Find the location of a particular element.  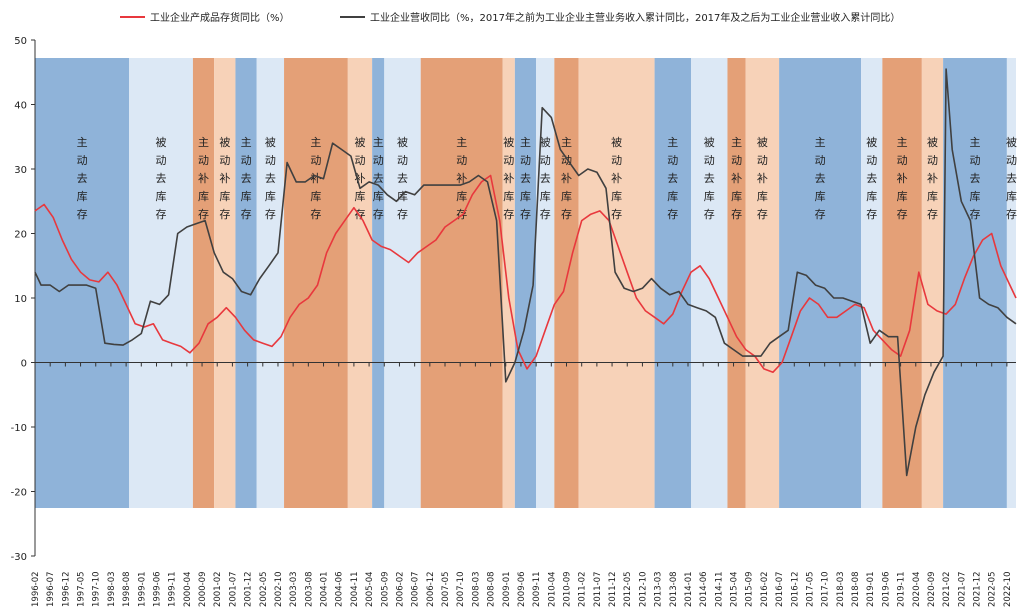

x-tick-label-35: 2010-09 is located at coordinates (568, 589).